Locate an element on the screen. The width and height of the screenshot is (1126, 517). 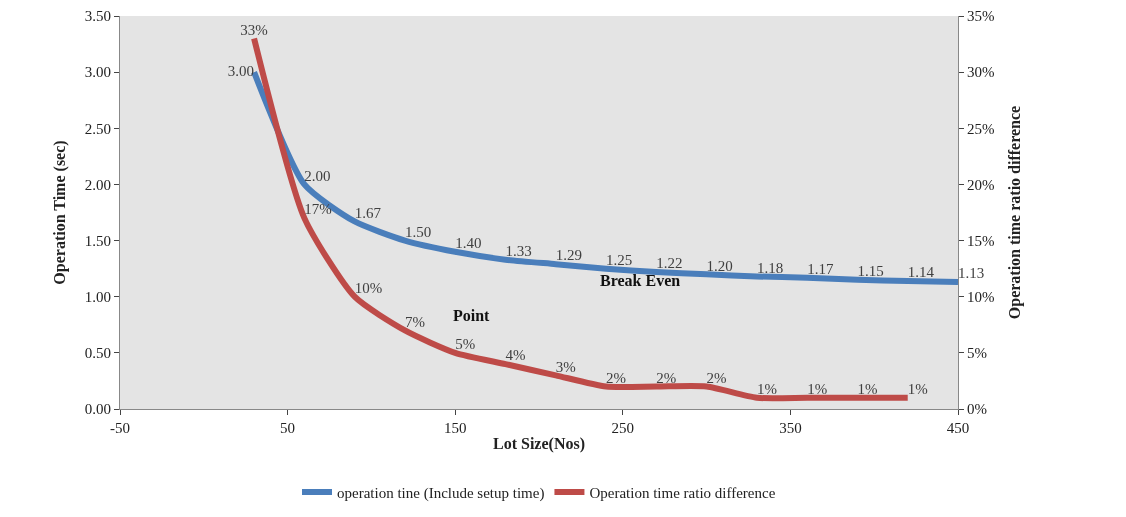
x-tick-label: 350 is located at coordinates (790, 428).